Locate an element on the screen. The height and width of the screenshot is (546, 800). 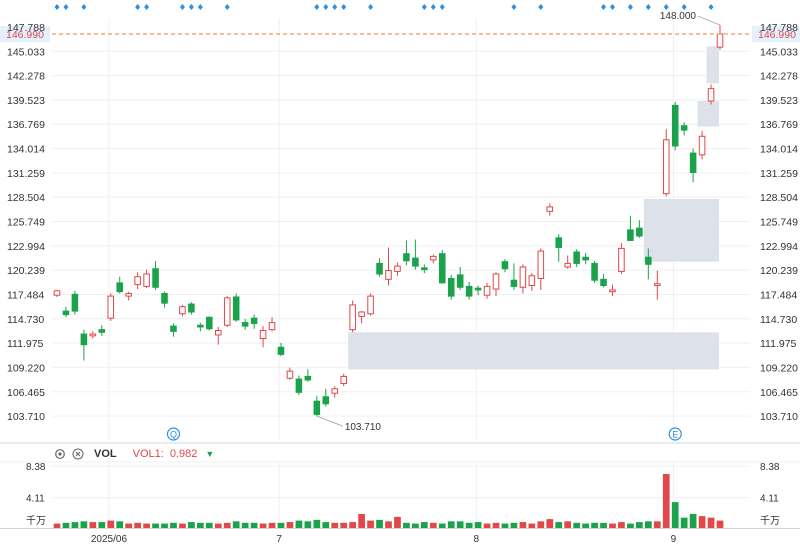
event-marker-circle is located at coordinates (173, 434).